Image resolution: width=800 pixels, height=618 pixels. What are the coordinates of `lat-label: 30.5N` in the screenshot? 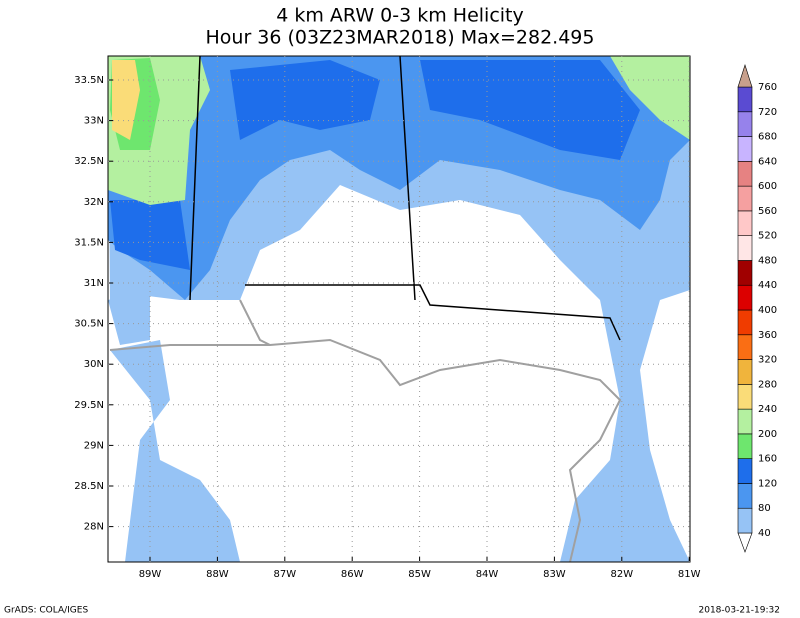 It's located at (89, 324).